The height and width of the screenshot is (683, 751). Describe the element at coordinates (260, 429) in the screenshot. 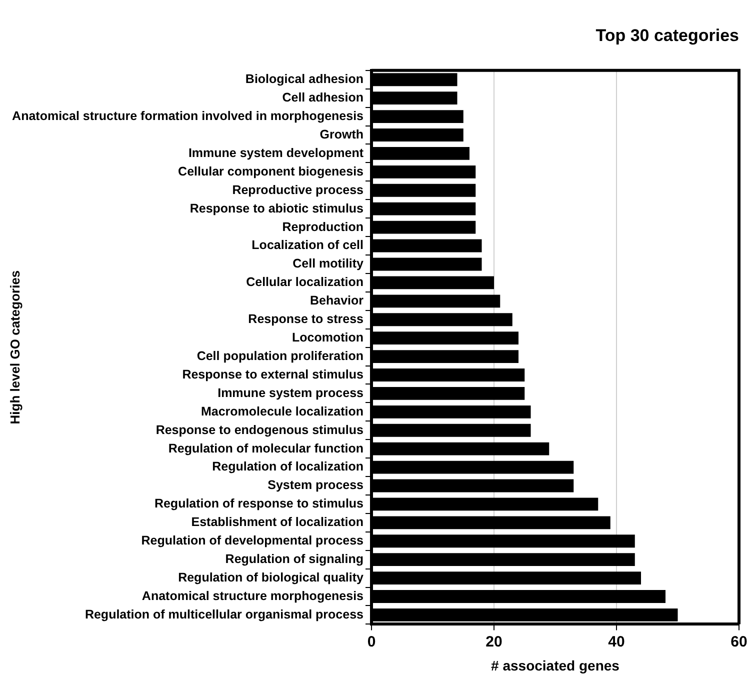

I see `y-tick-label: Response to endogenous stimulus` at that location.